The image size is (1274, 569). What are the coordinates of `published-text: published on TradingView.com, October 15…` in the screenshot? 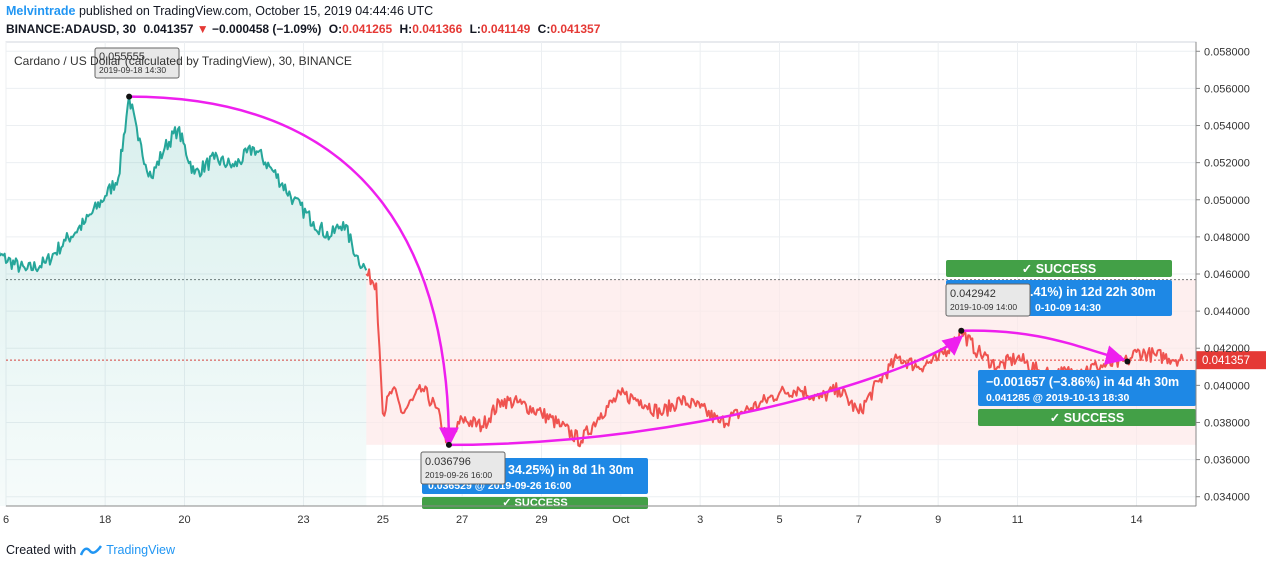 It's located at (256, 11).